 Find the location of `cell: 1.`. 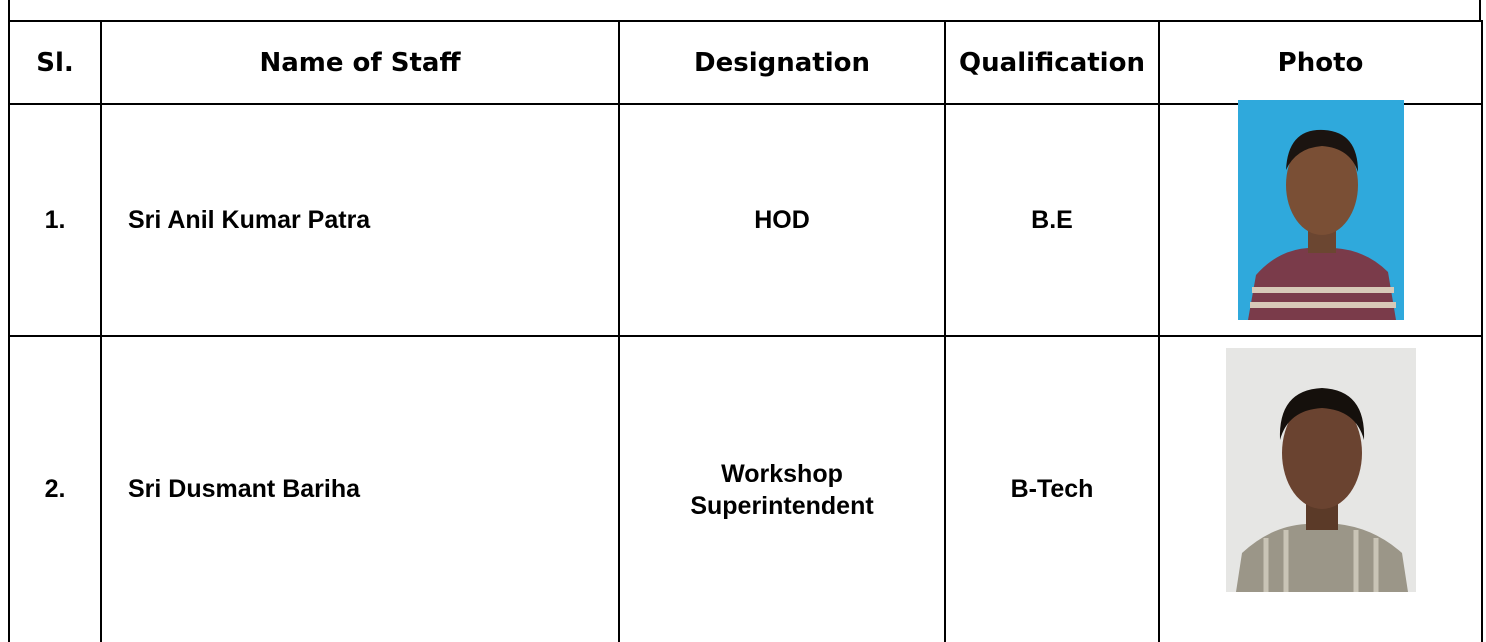

cell: 1. is located at coordinates (55, 220).